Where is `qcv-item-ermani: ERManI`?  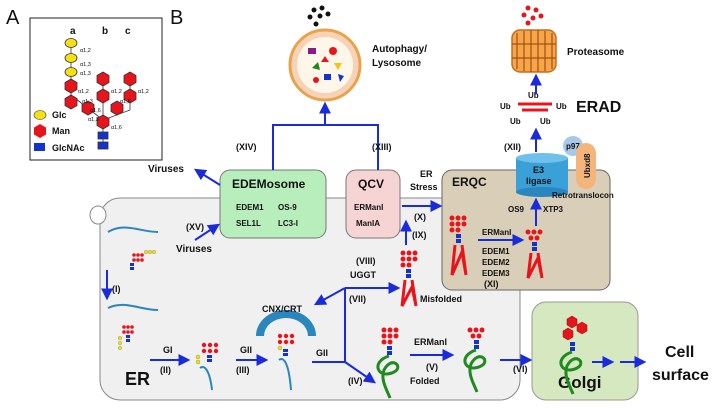
qcv-item-ermani: ERManI is located at coordinates (368, 207).